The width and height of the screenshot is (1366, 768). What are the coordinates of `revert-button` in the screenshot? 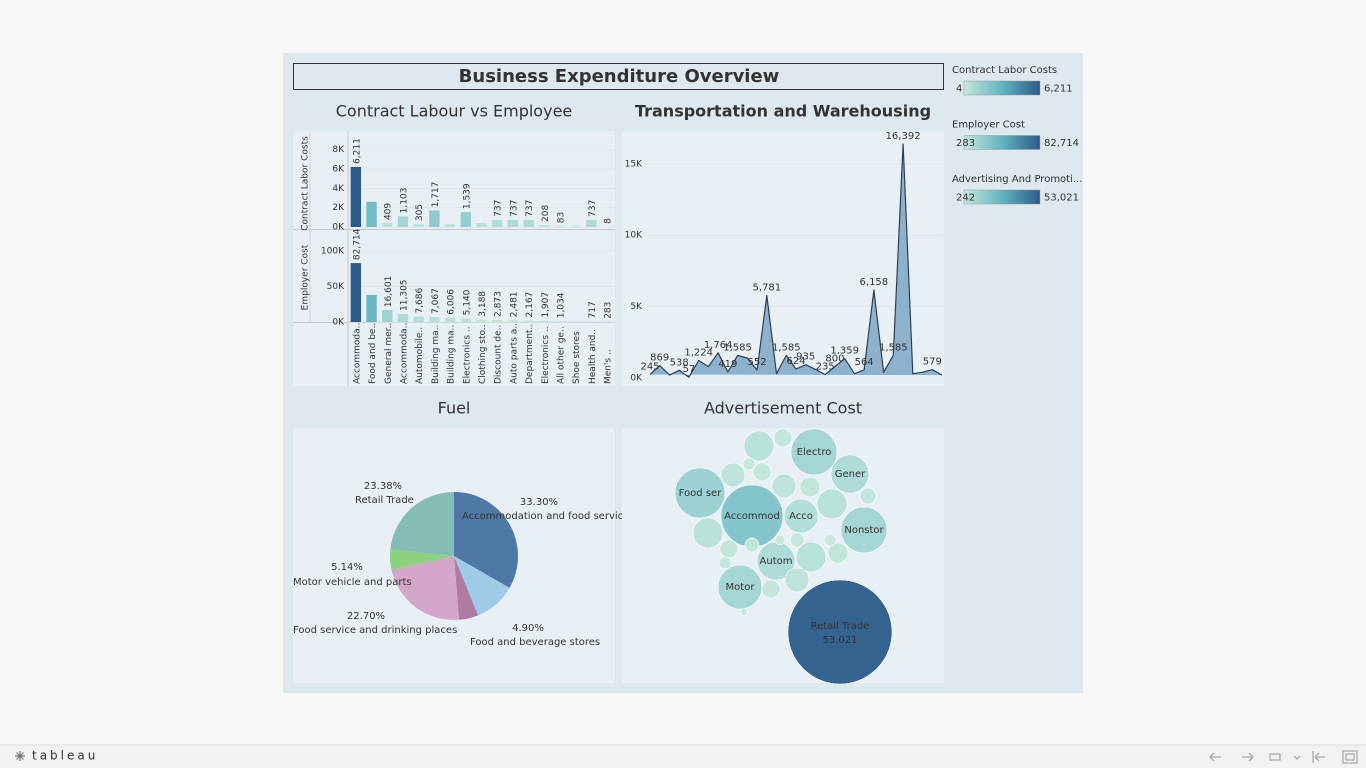 It's located at (1275, 757).